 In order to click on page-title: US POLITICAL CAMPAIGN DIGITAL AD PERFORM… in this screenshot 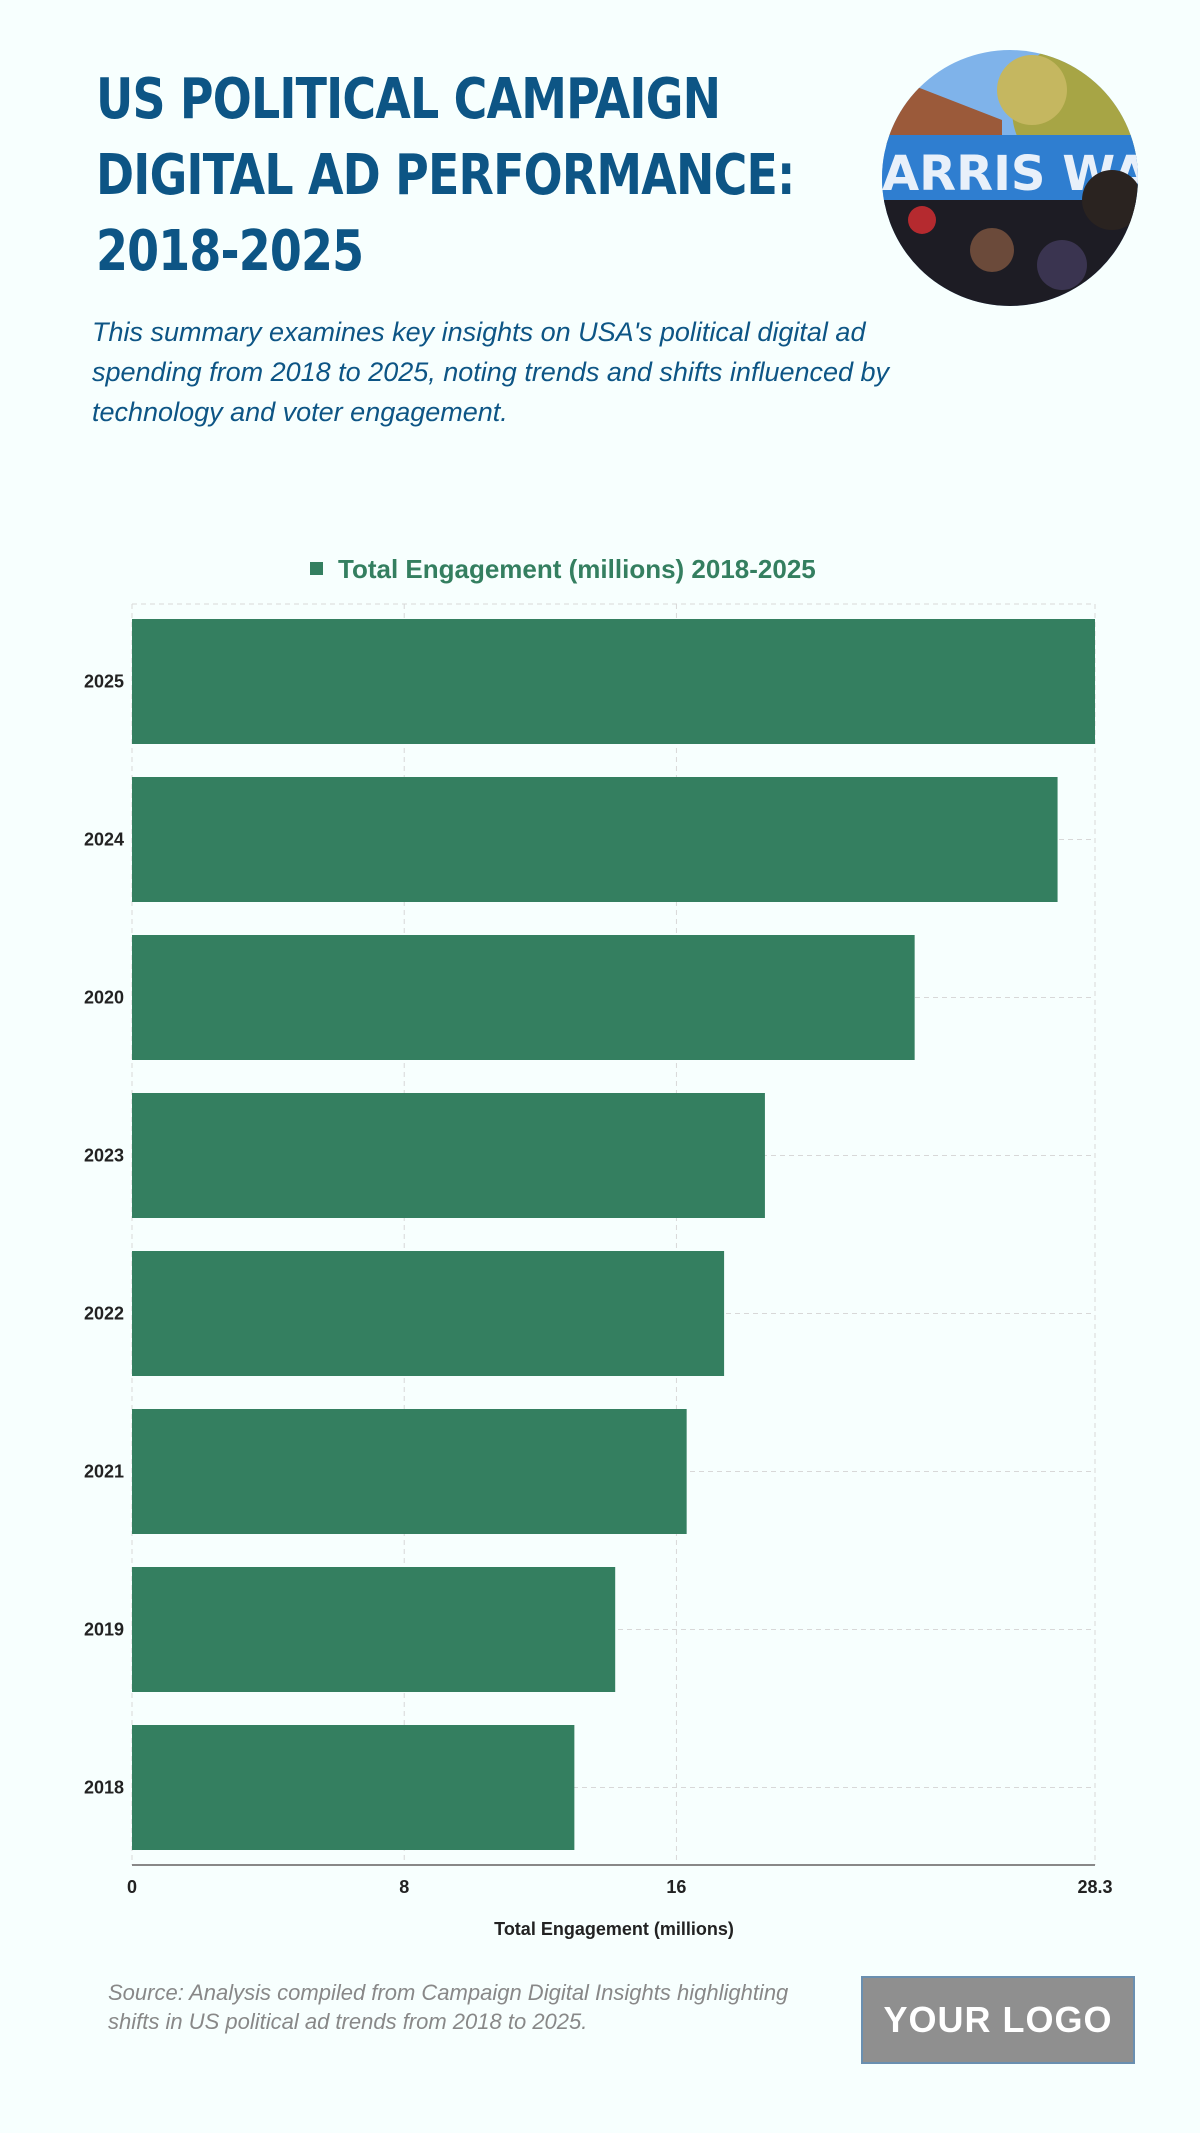, I will do `click(445, 175)`.